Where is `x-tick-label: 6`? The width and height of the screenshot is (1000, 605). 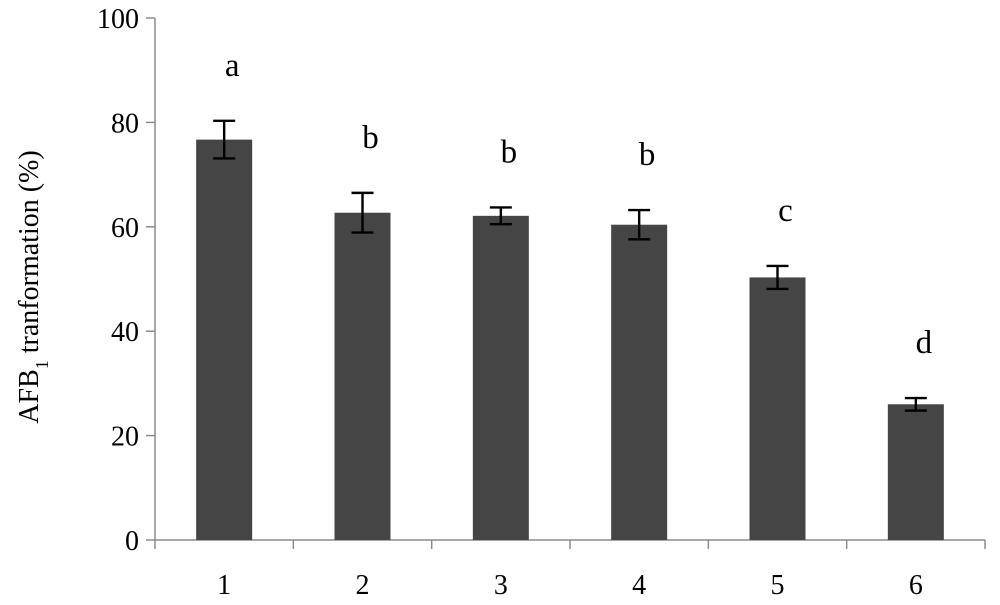
x-tick-label: 6 is located at coordinates (916, 585).